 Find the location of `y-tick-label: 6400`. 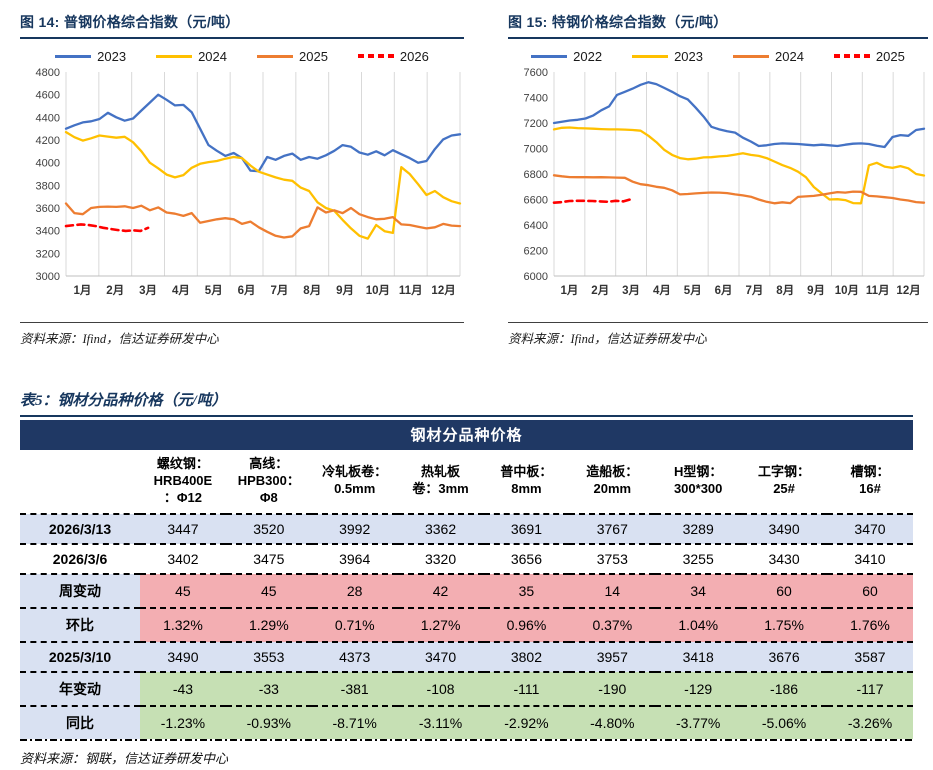

y-tick-label: 6400 is located at coordinates (536, 226).